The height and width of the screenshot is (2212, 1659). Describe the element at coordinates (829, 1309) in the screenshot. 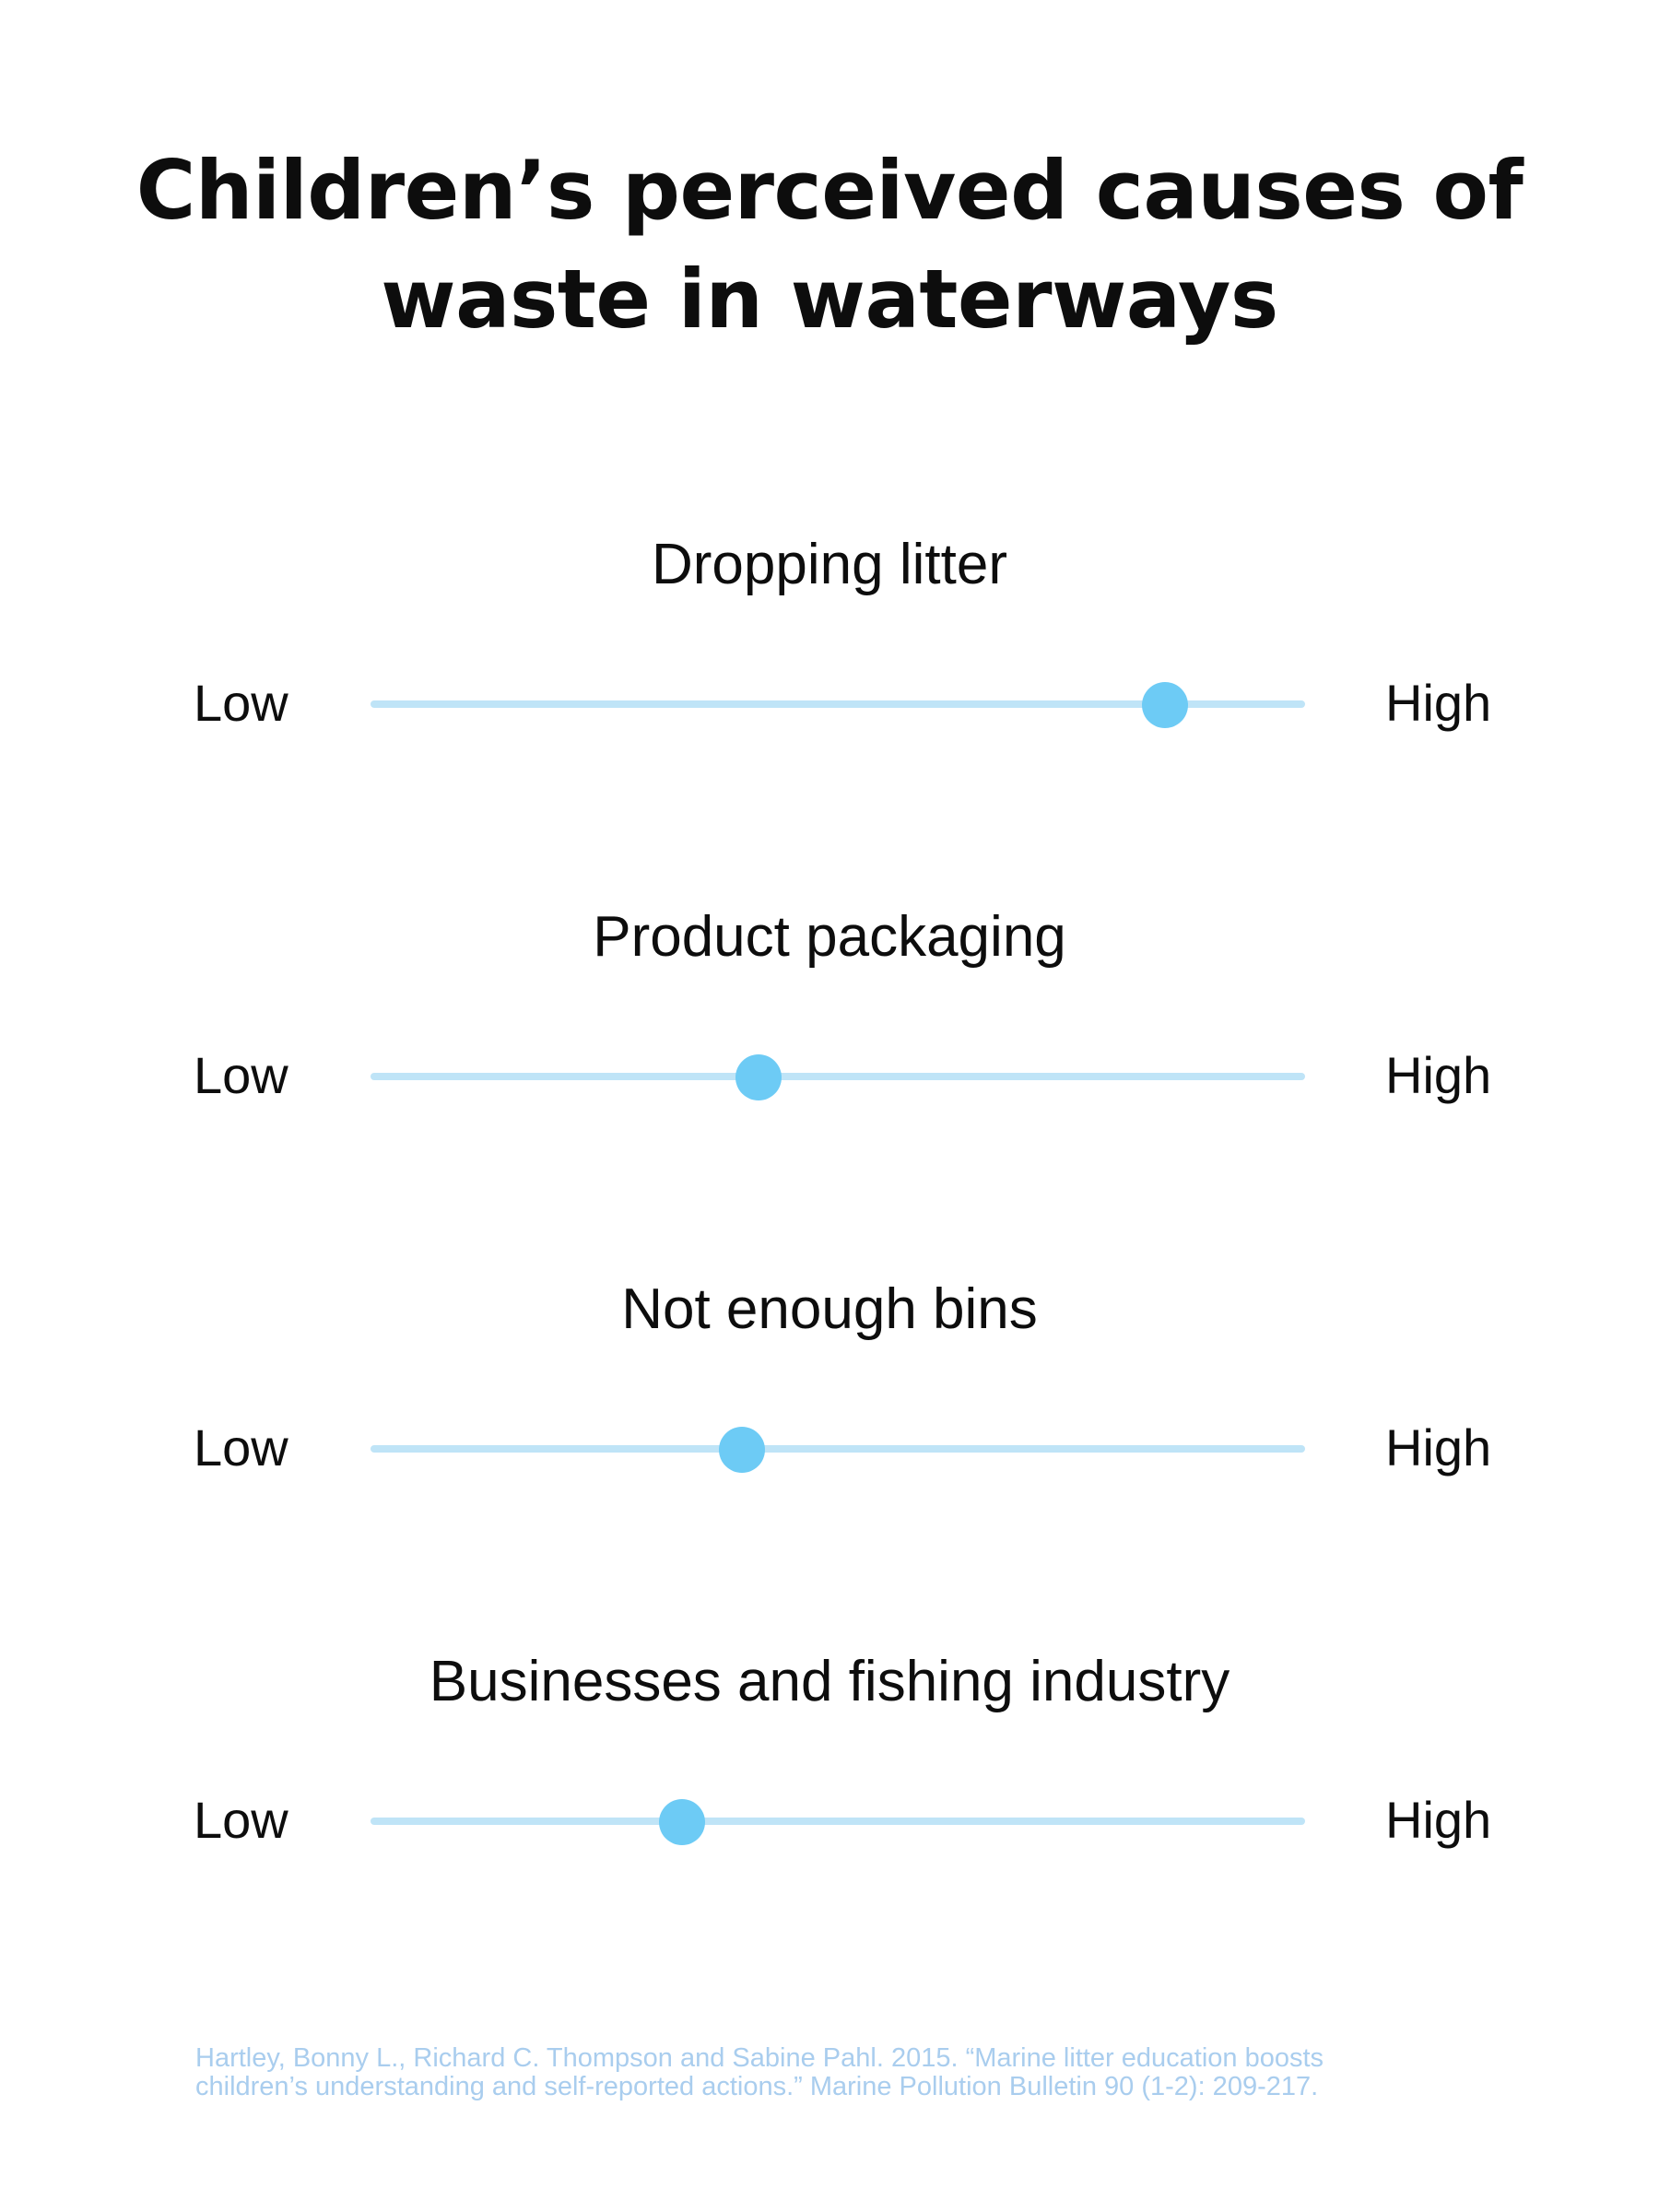

I see `slider-row-label: Not enough bins` at that location.